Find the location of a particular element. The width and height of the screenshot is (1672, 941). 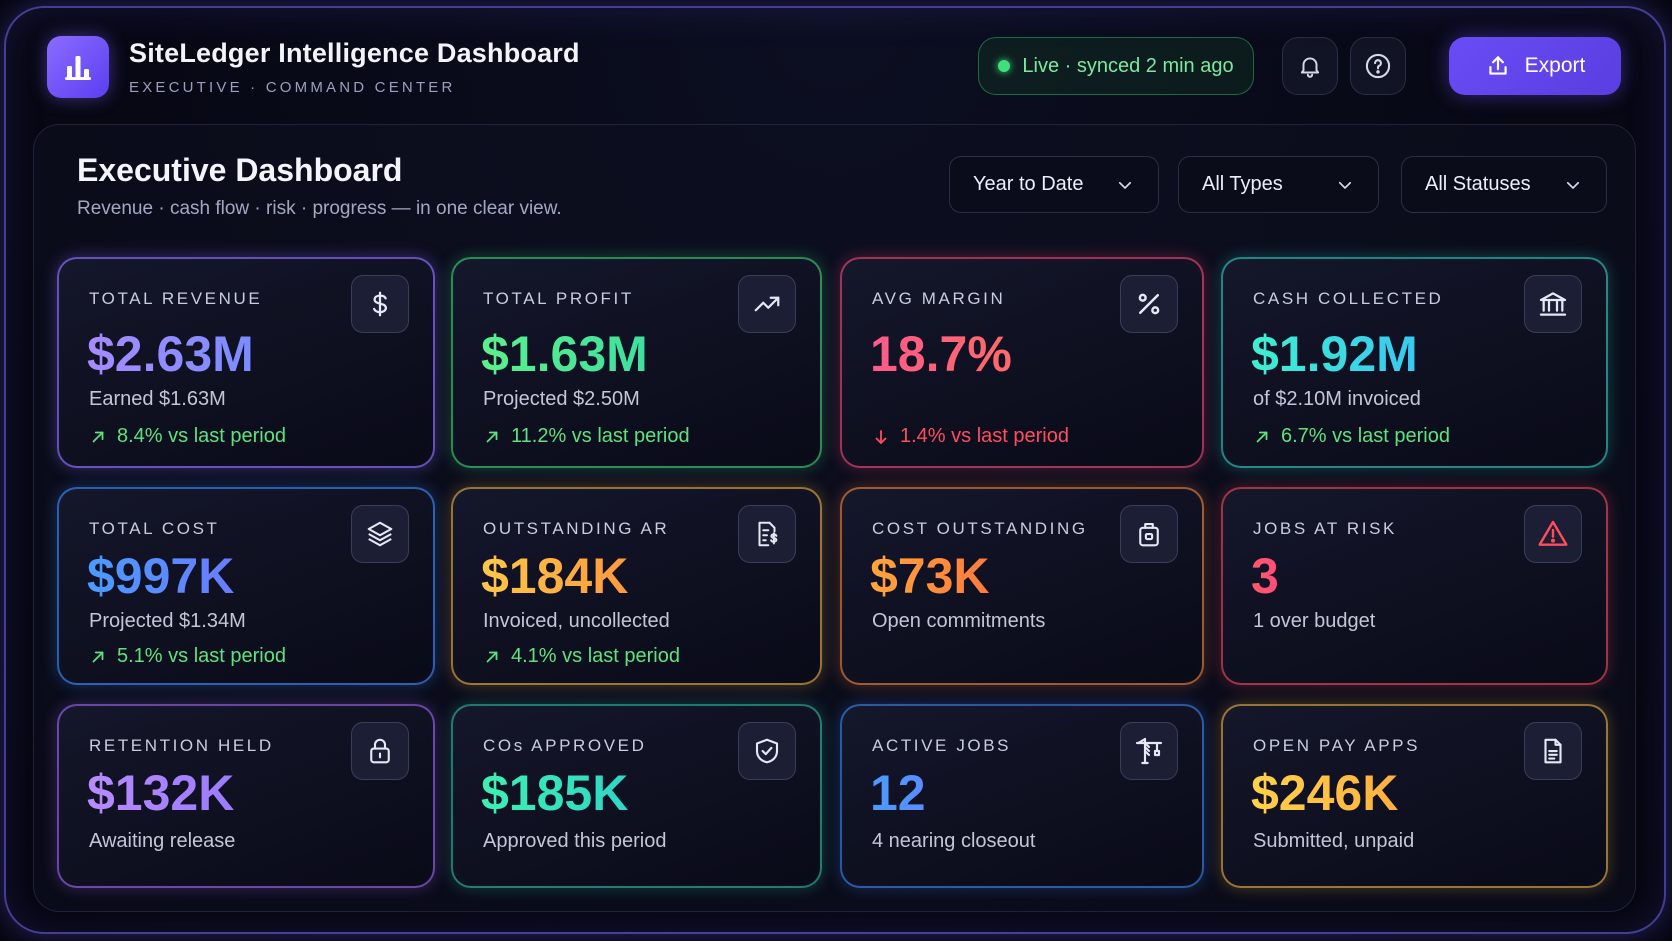

kpi-value: $997K is located at coordinates (161, 576).